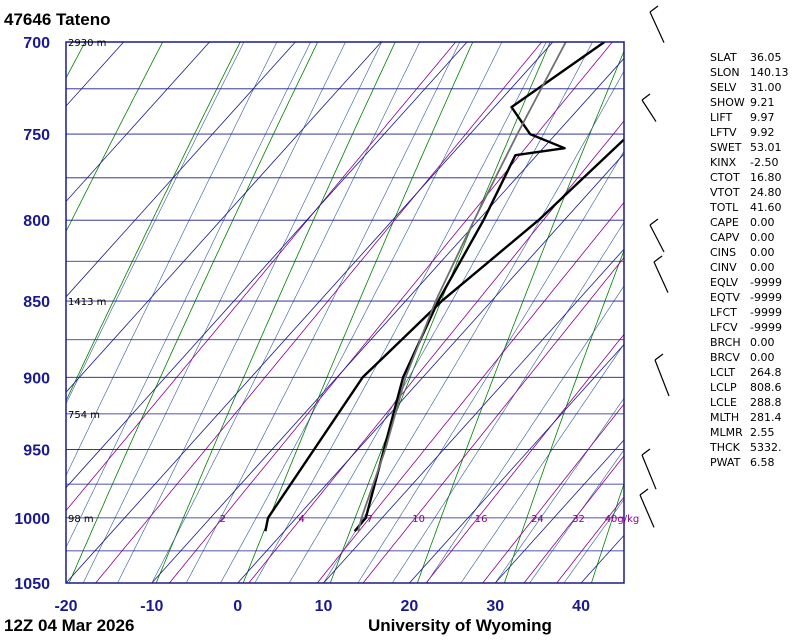  What do you see at coordinates (749, 72) in the screenshot?
I see `index-row: SLON 140.13` at bounding box center [749, 72].